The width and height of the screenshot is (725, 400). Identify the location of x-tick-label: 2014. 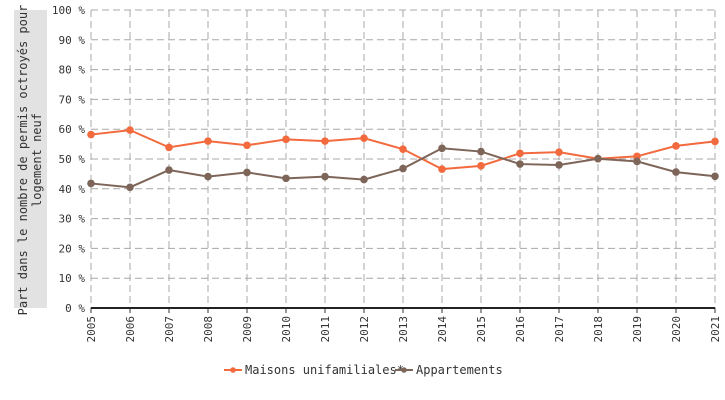
(442, 329).